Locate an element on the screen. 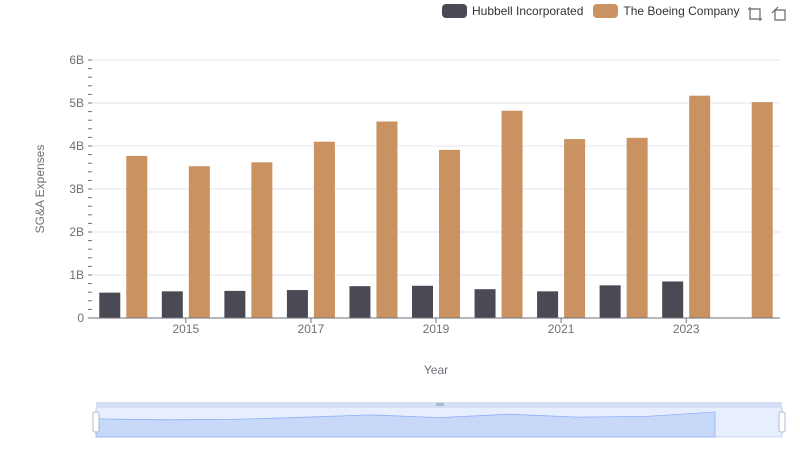 This screenshot has width=800, height=466. slider-selection is located at coordinates (439, 422).